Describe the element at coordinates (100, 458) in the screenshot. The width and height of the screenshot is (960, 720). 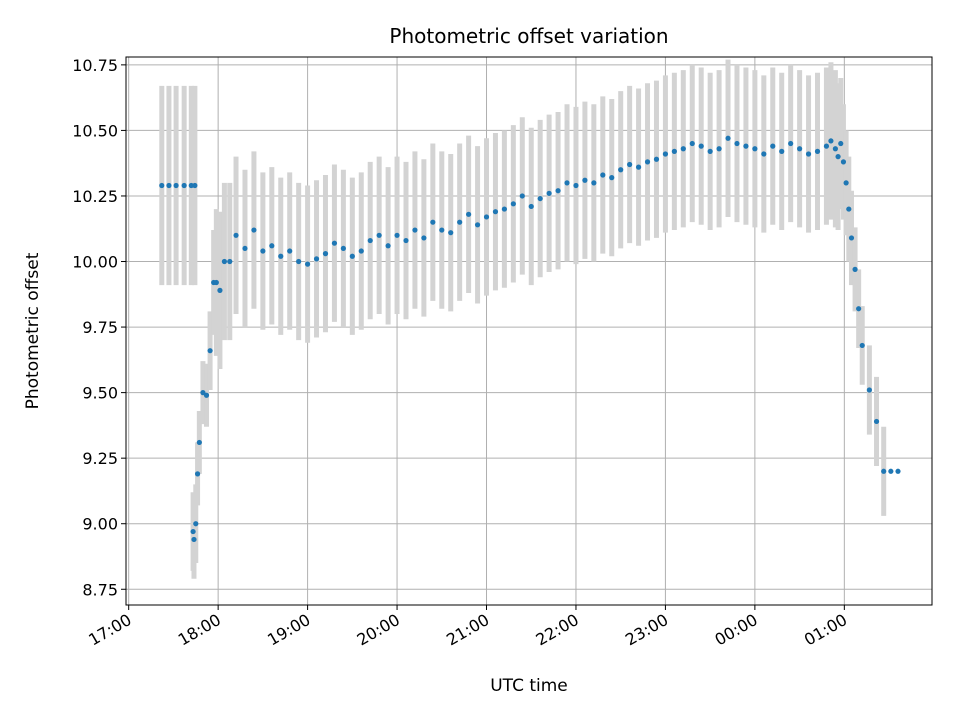
I see `y-tick-label: 9.25` at that location.